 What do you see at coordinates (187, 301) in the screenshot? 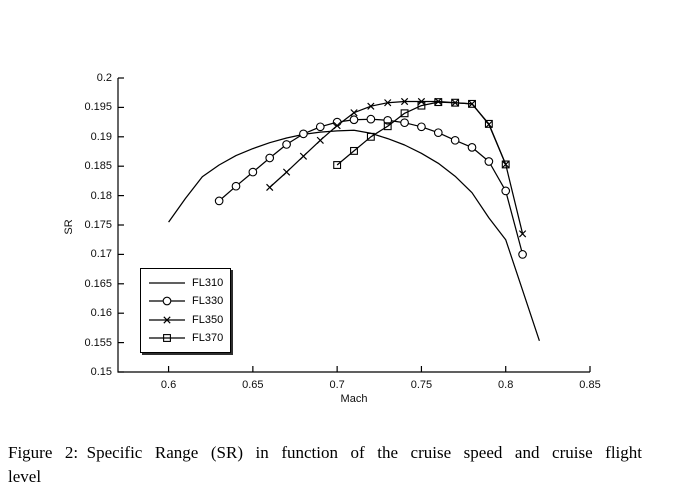
I see `legend-item-FL330: FL330` at bounding box center [187, 301].